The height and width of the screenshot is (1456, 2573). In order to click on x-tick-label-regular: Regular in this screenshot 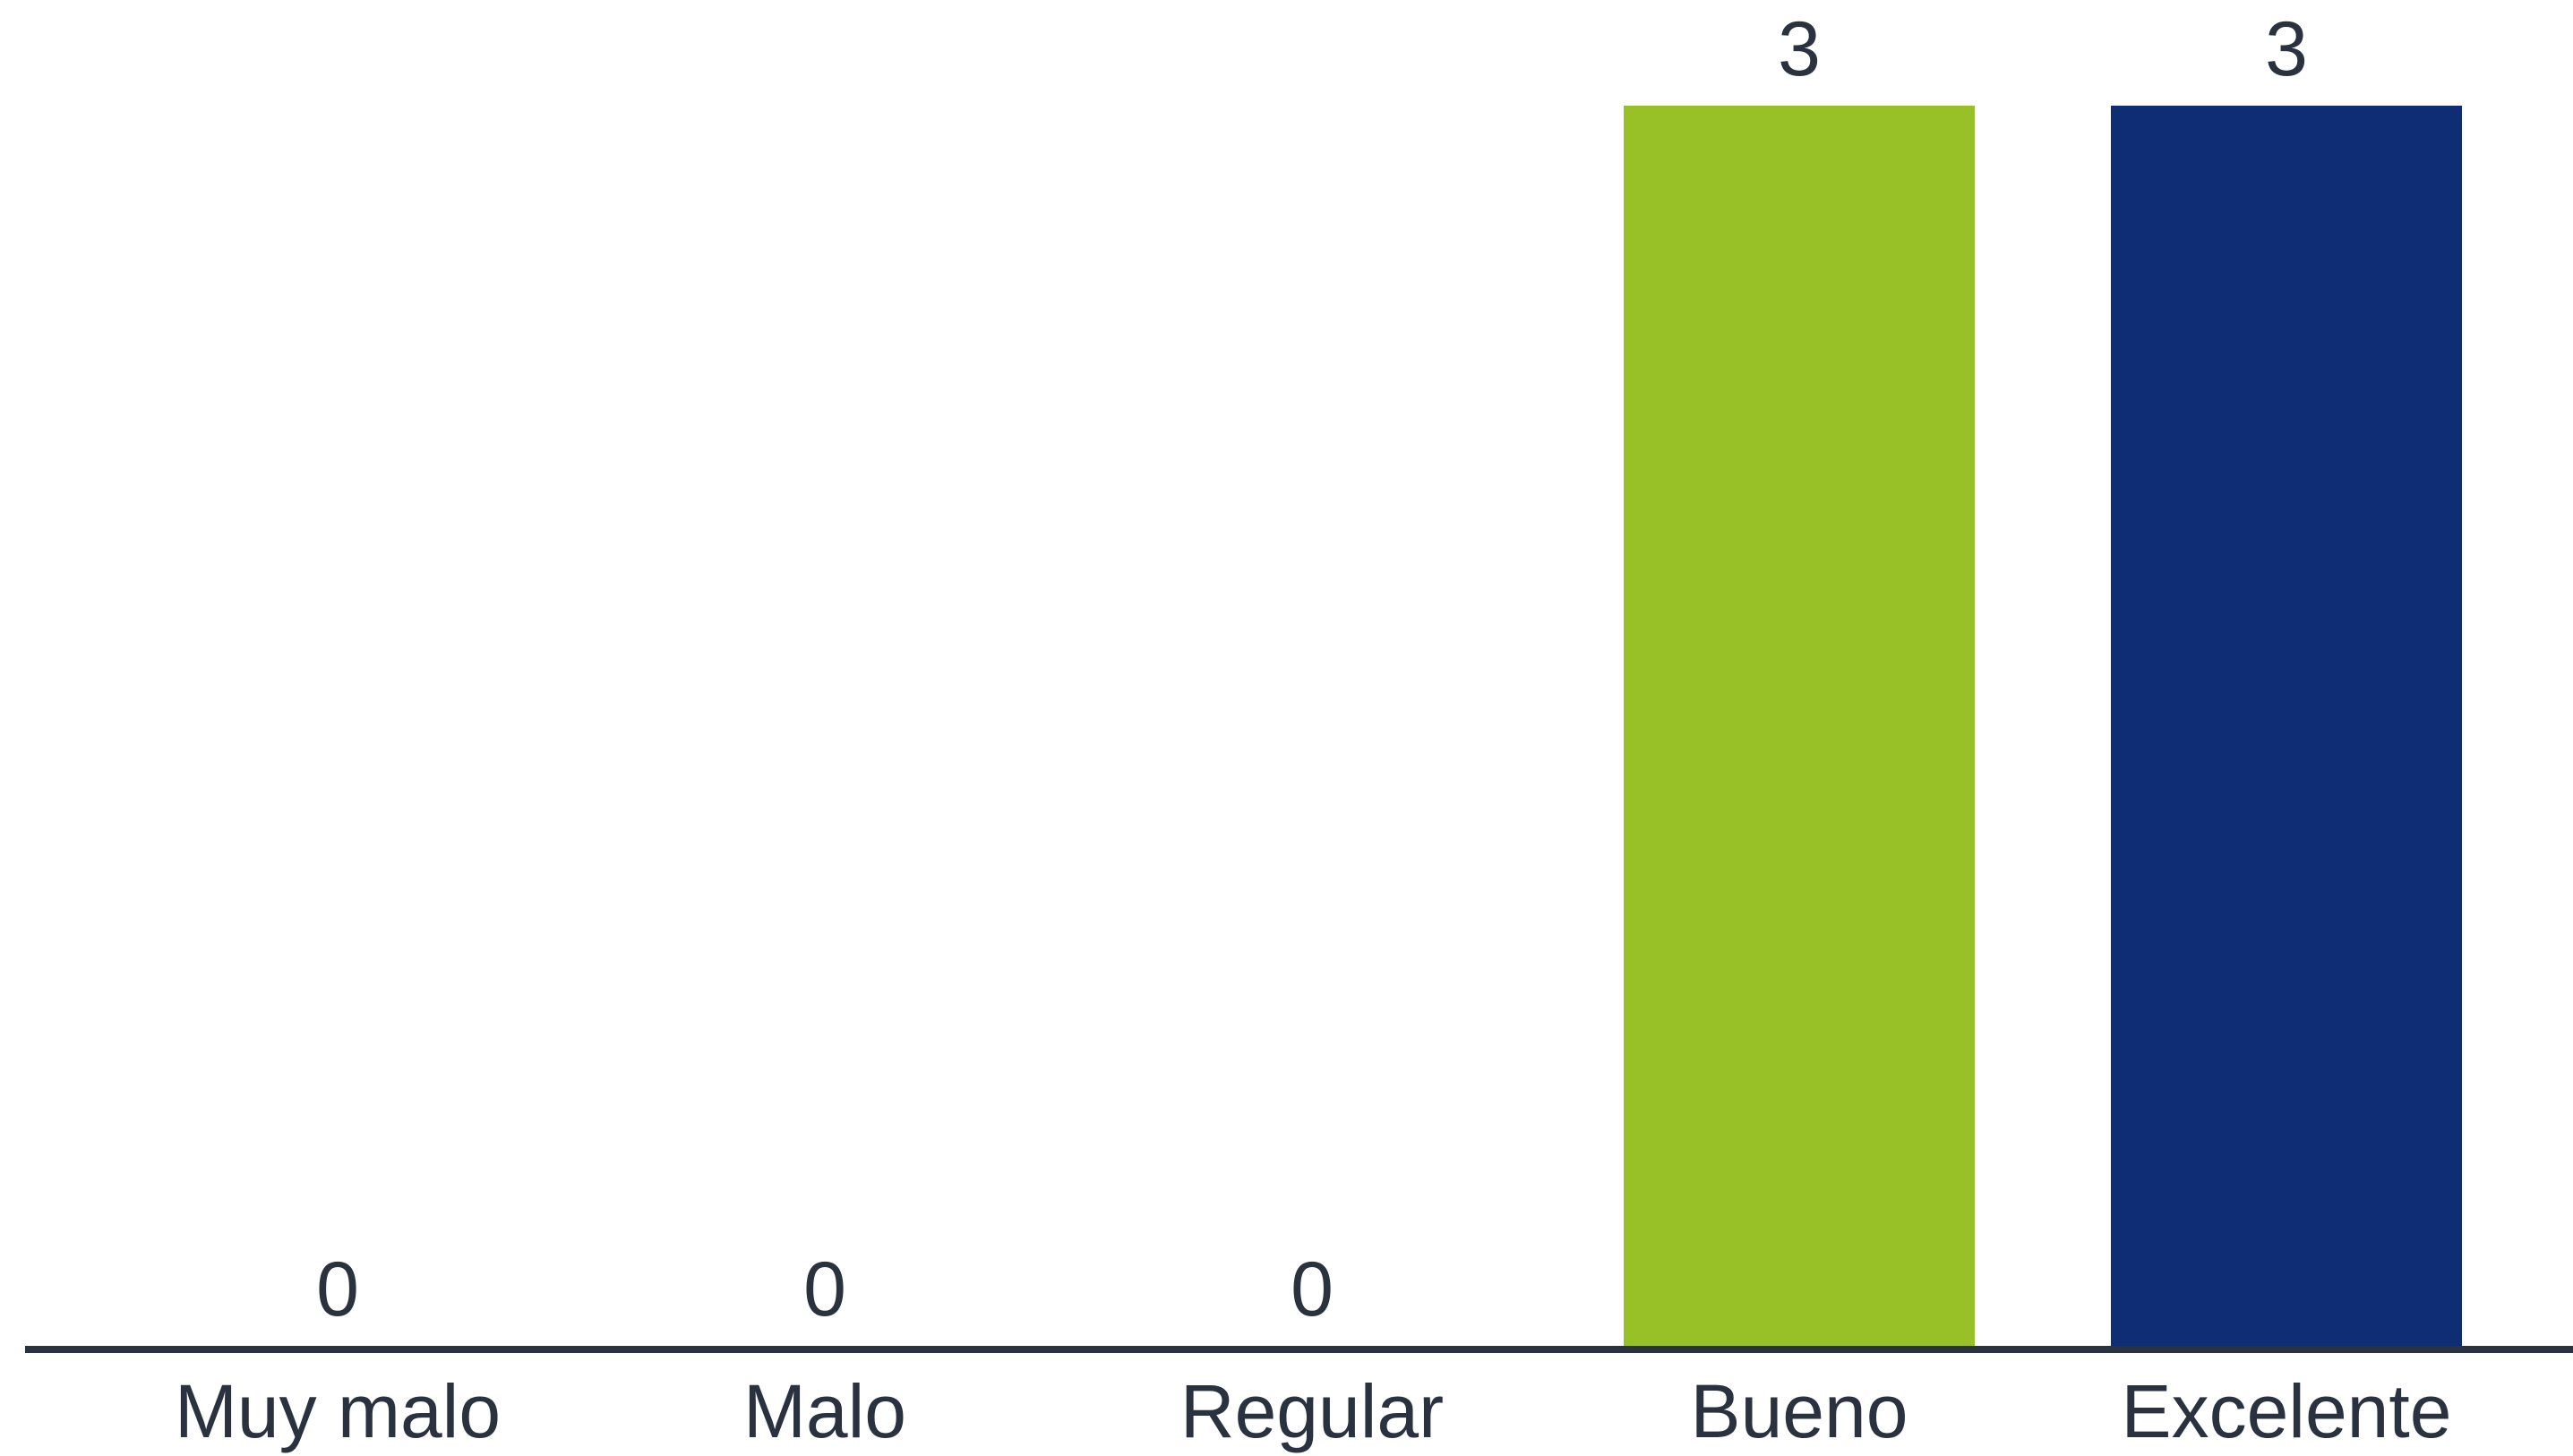, I will do `click(1312, 1411)`.